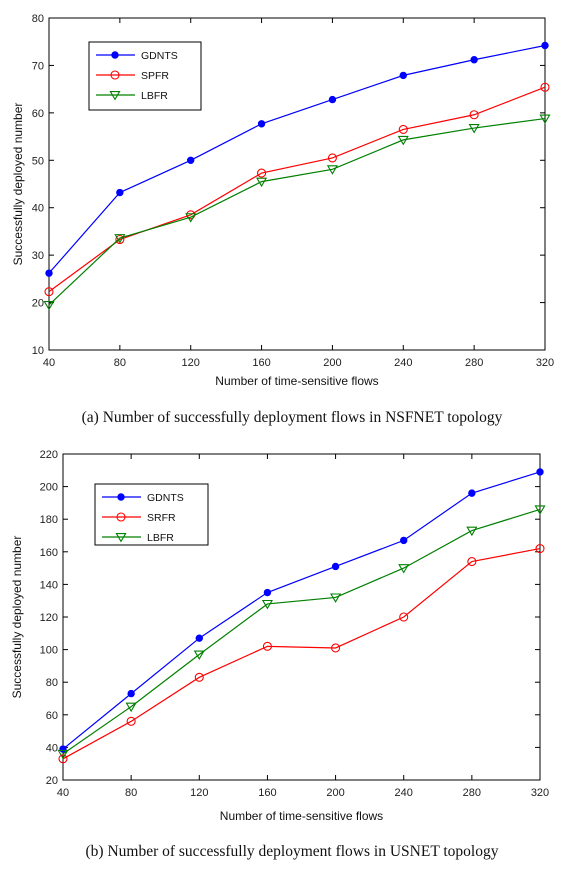 This screenshot has width=585, height=875. I want to click on legend: GDNTS SPFR LBFR, so click(145, 76).